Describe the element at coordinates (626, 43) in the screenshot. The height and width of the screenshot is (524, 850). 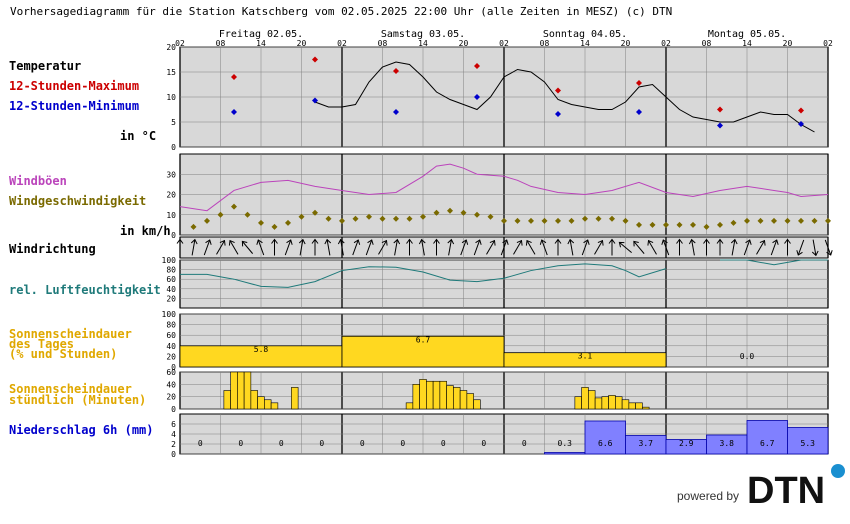
I see `hour-tick: 20` at that location.